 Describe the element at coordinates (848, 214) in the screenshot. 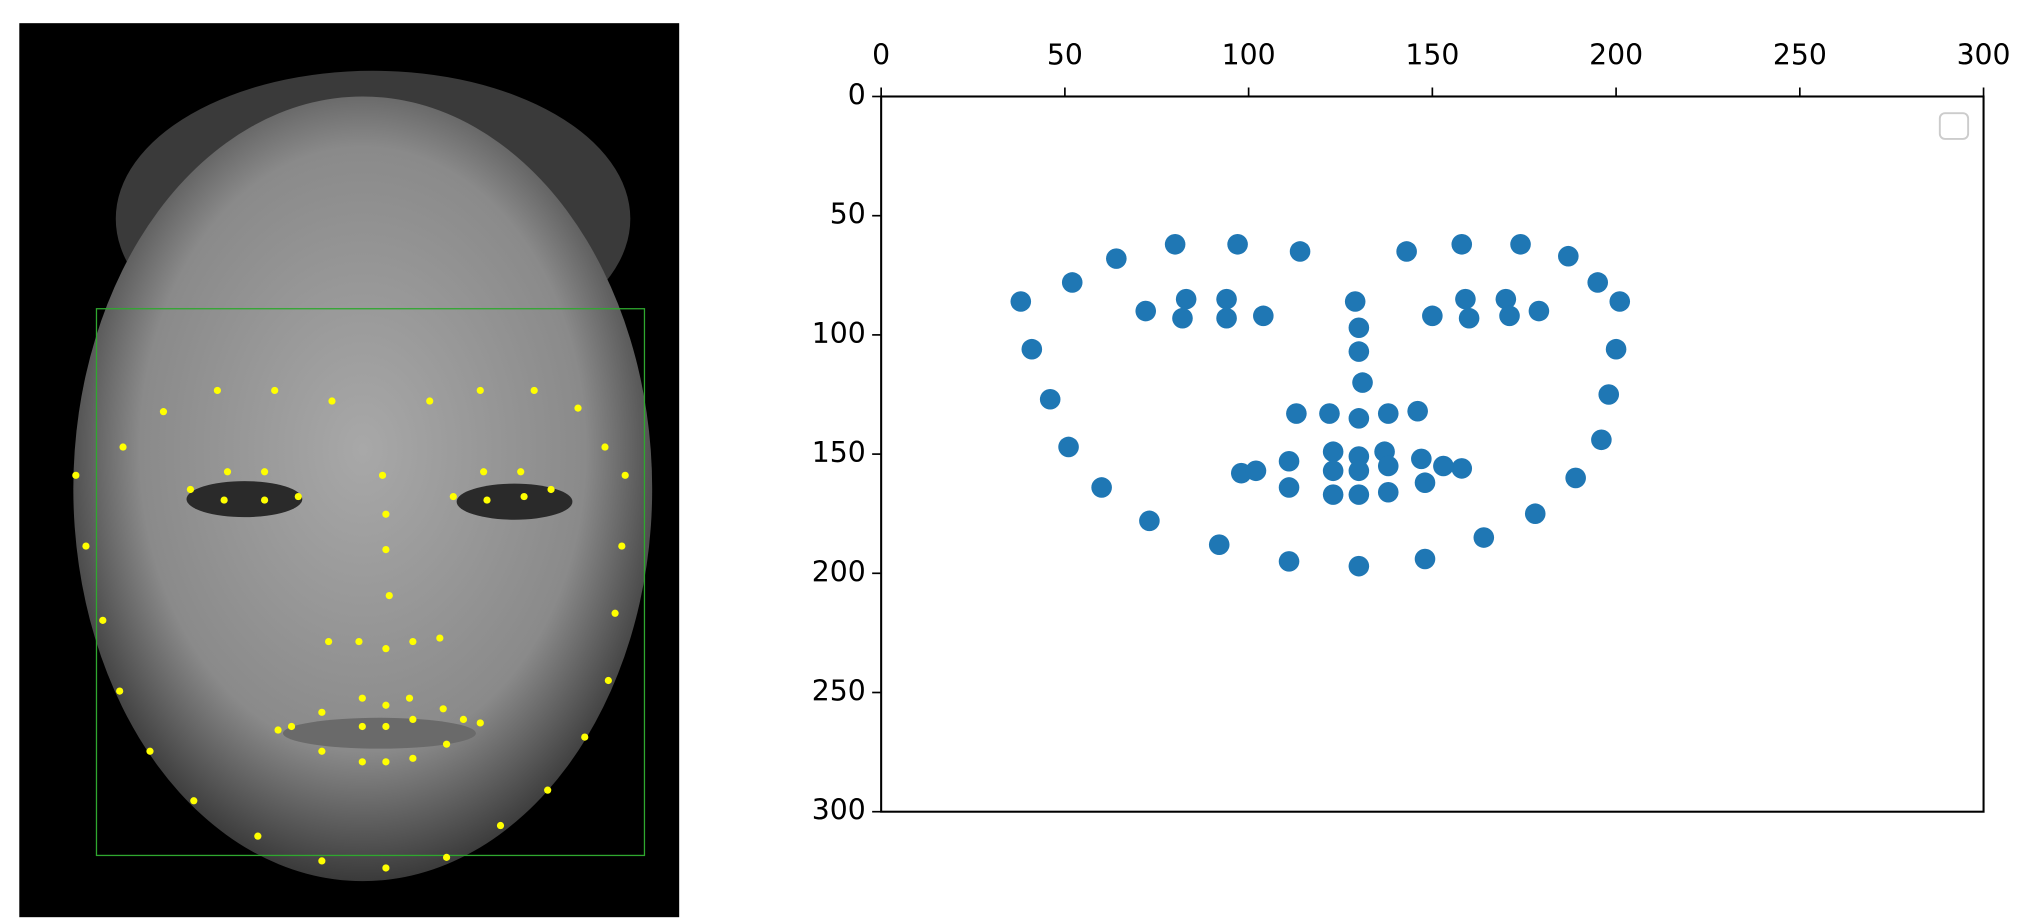

I see `y-tick-label: 50` at that location.